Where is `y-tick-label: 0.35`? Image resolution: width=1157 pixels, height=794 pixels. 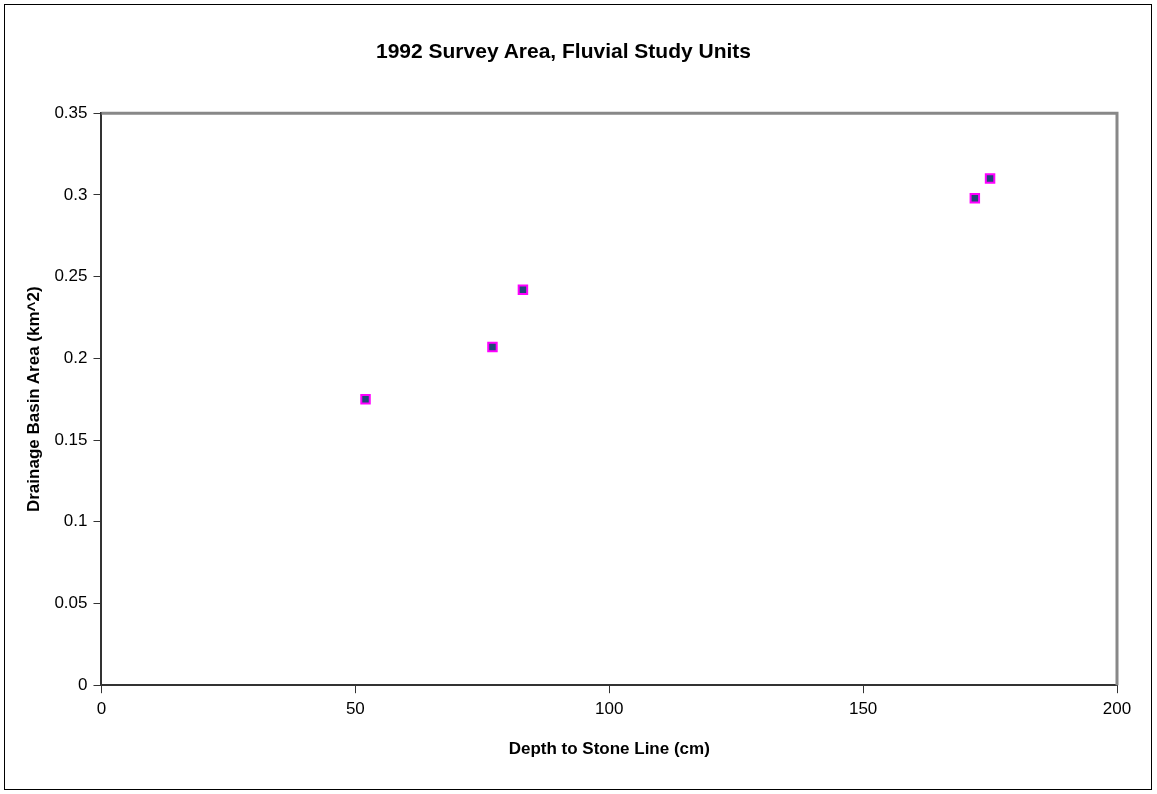 y-tick-label: 0.35 is located at coordinates (71, 112).